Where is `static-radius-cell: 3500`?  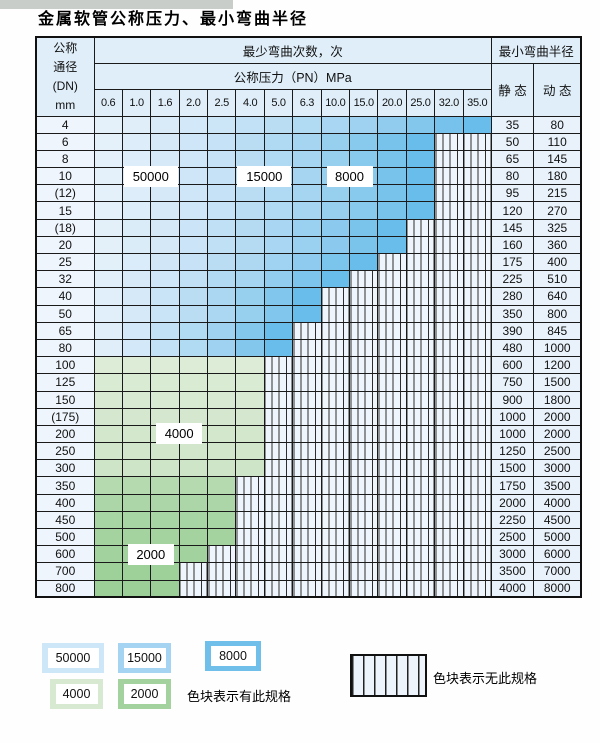 static-radius-cell: 3500 is located at coordinates (512, 571).